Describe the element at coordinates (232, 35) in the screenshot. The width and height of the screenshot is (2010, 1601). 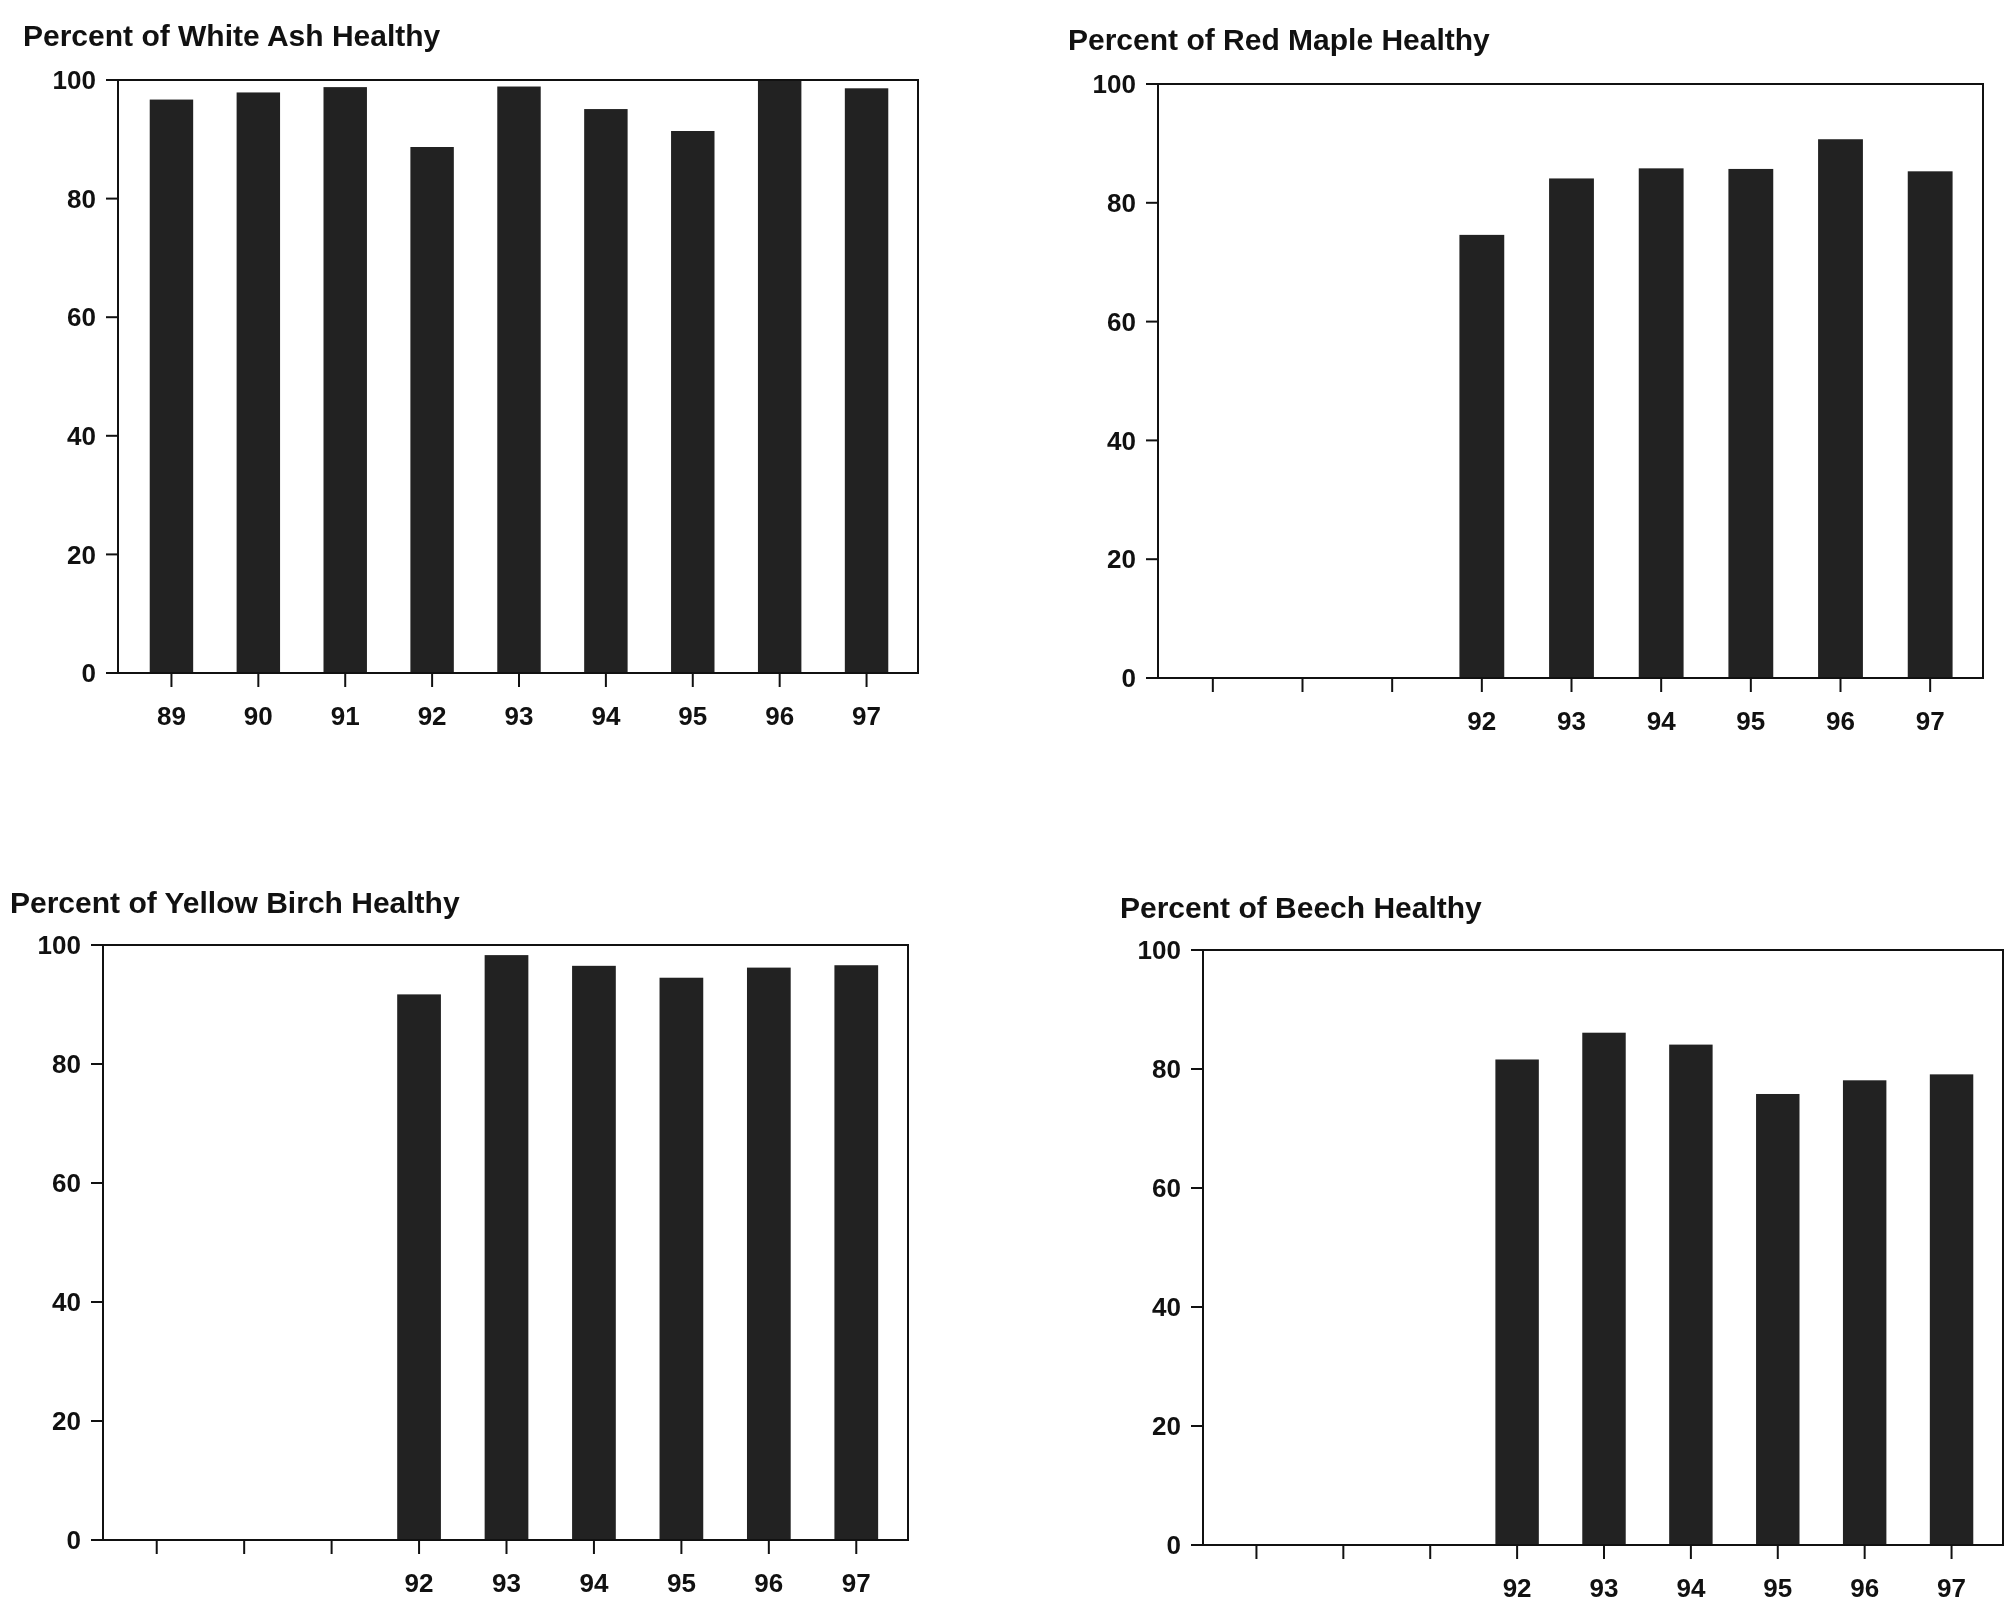
I see `chart-title: Percent of White Ash Healthy` at that location.